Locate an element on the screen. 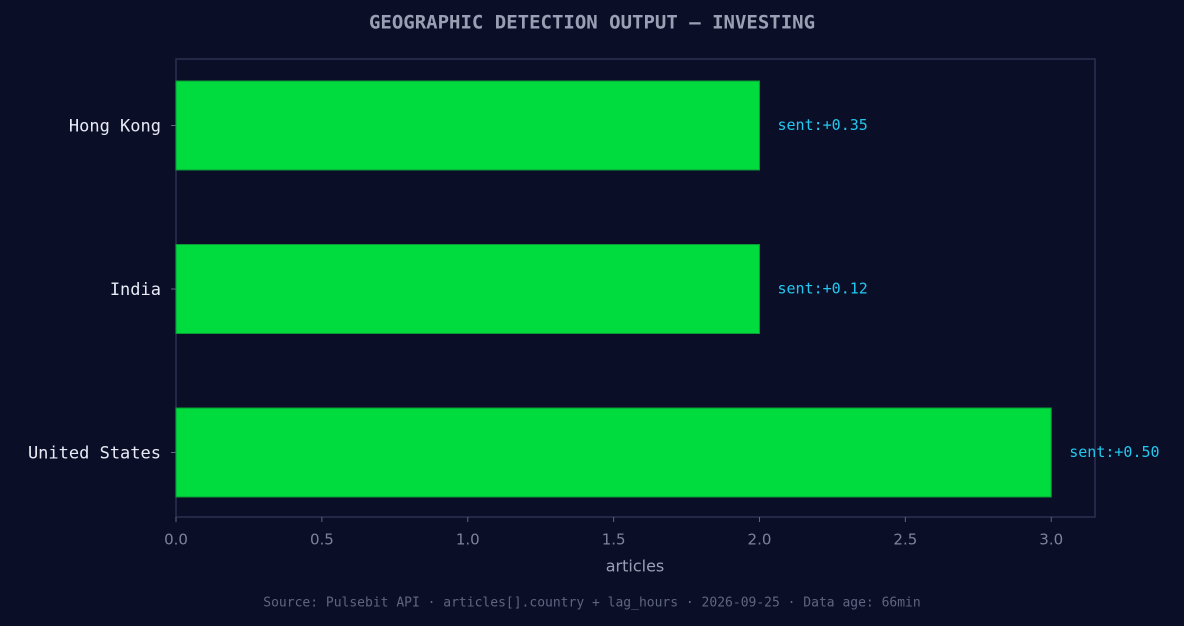 This screenshot has height=626, width=1184. annotation: sent:+0.50 is located at coordinates (1114, 452).